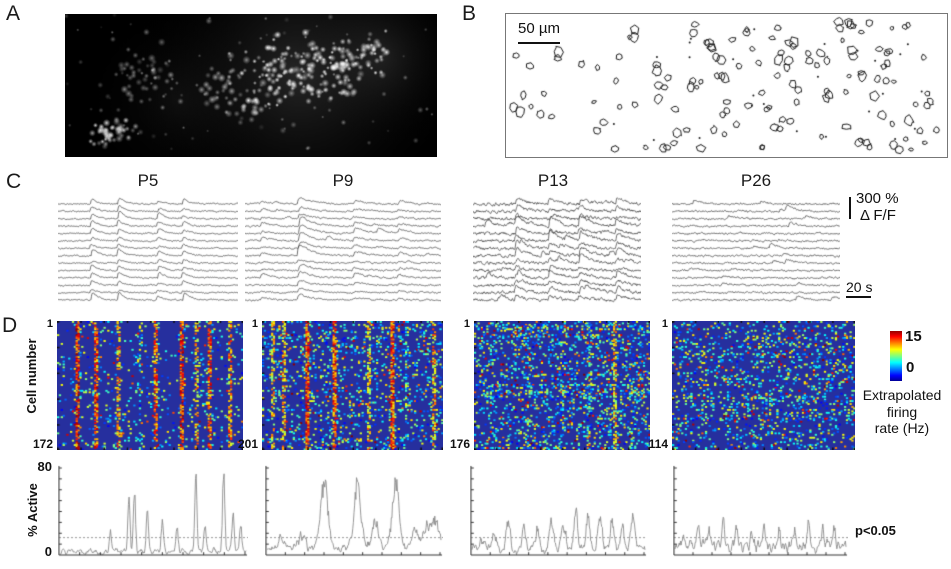 The width and height of the screenshot is (951, 569). What do you see at coordinates (247, 444) in the screenshot?
I see `last-cell-label: 201` at bounding box center [247, 444].